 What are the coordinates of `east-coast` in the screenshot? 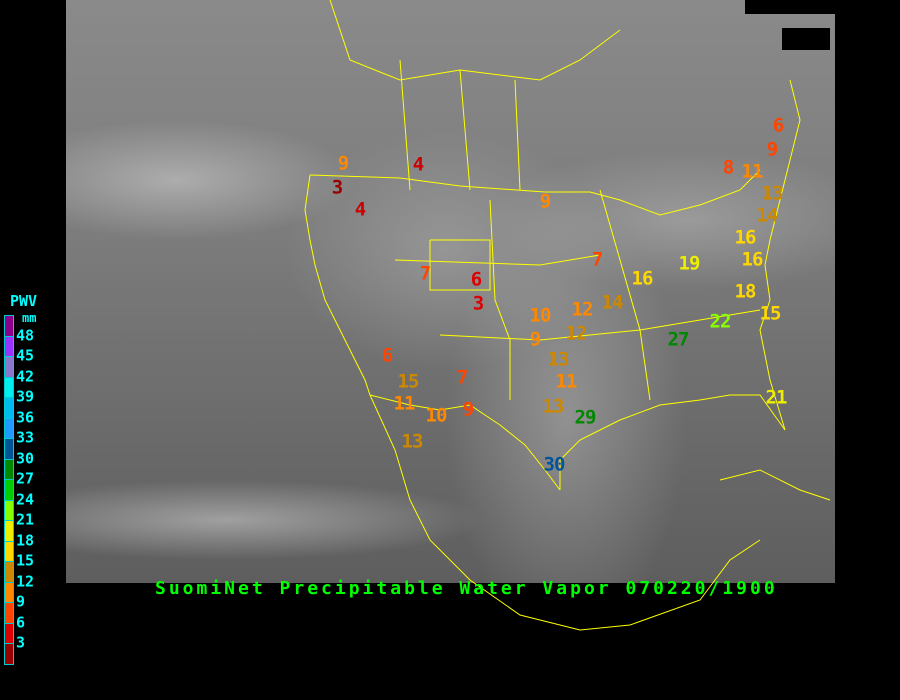 It's located at (780, 255).